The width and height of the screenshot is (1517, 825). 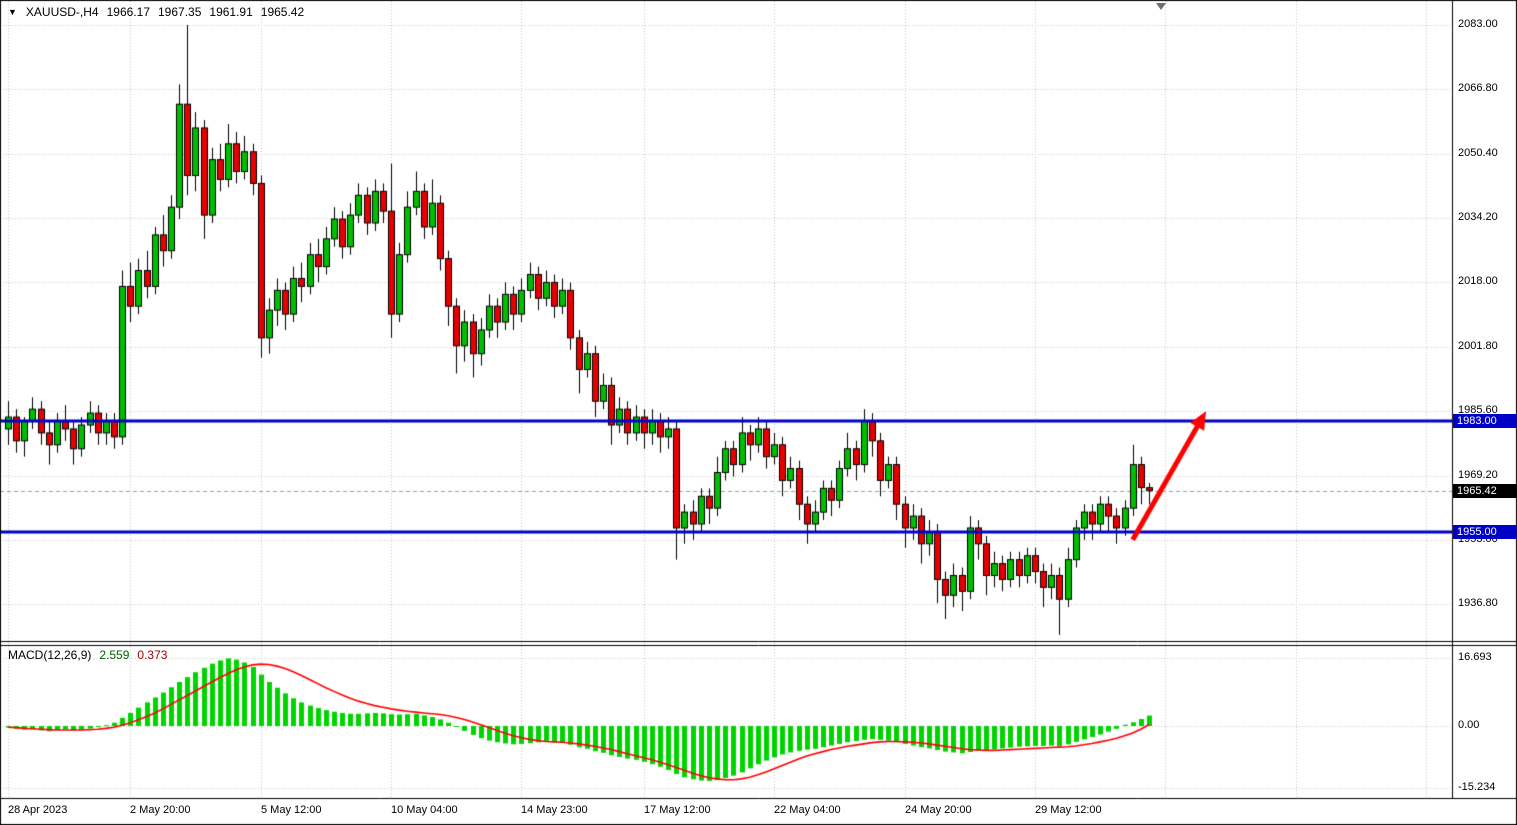 What do you see at coordinates (1478, 153) in the screenshot?
I see `price-axis-label: 2050.40` at bounding box center [1478, 153].